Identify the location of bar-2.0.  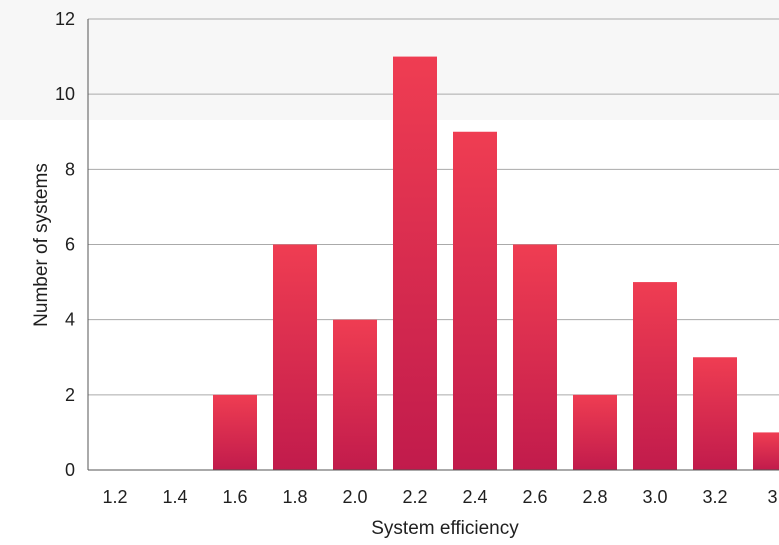
(355, 394).